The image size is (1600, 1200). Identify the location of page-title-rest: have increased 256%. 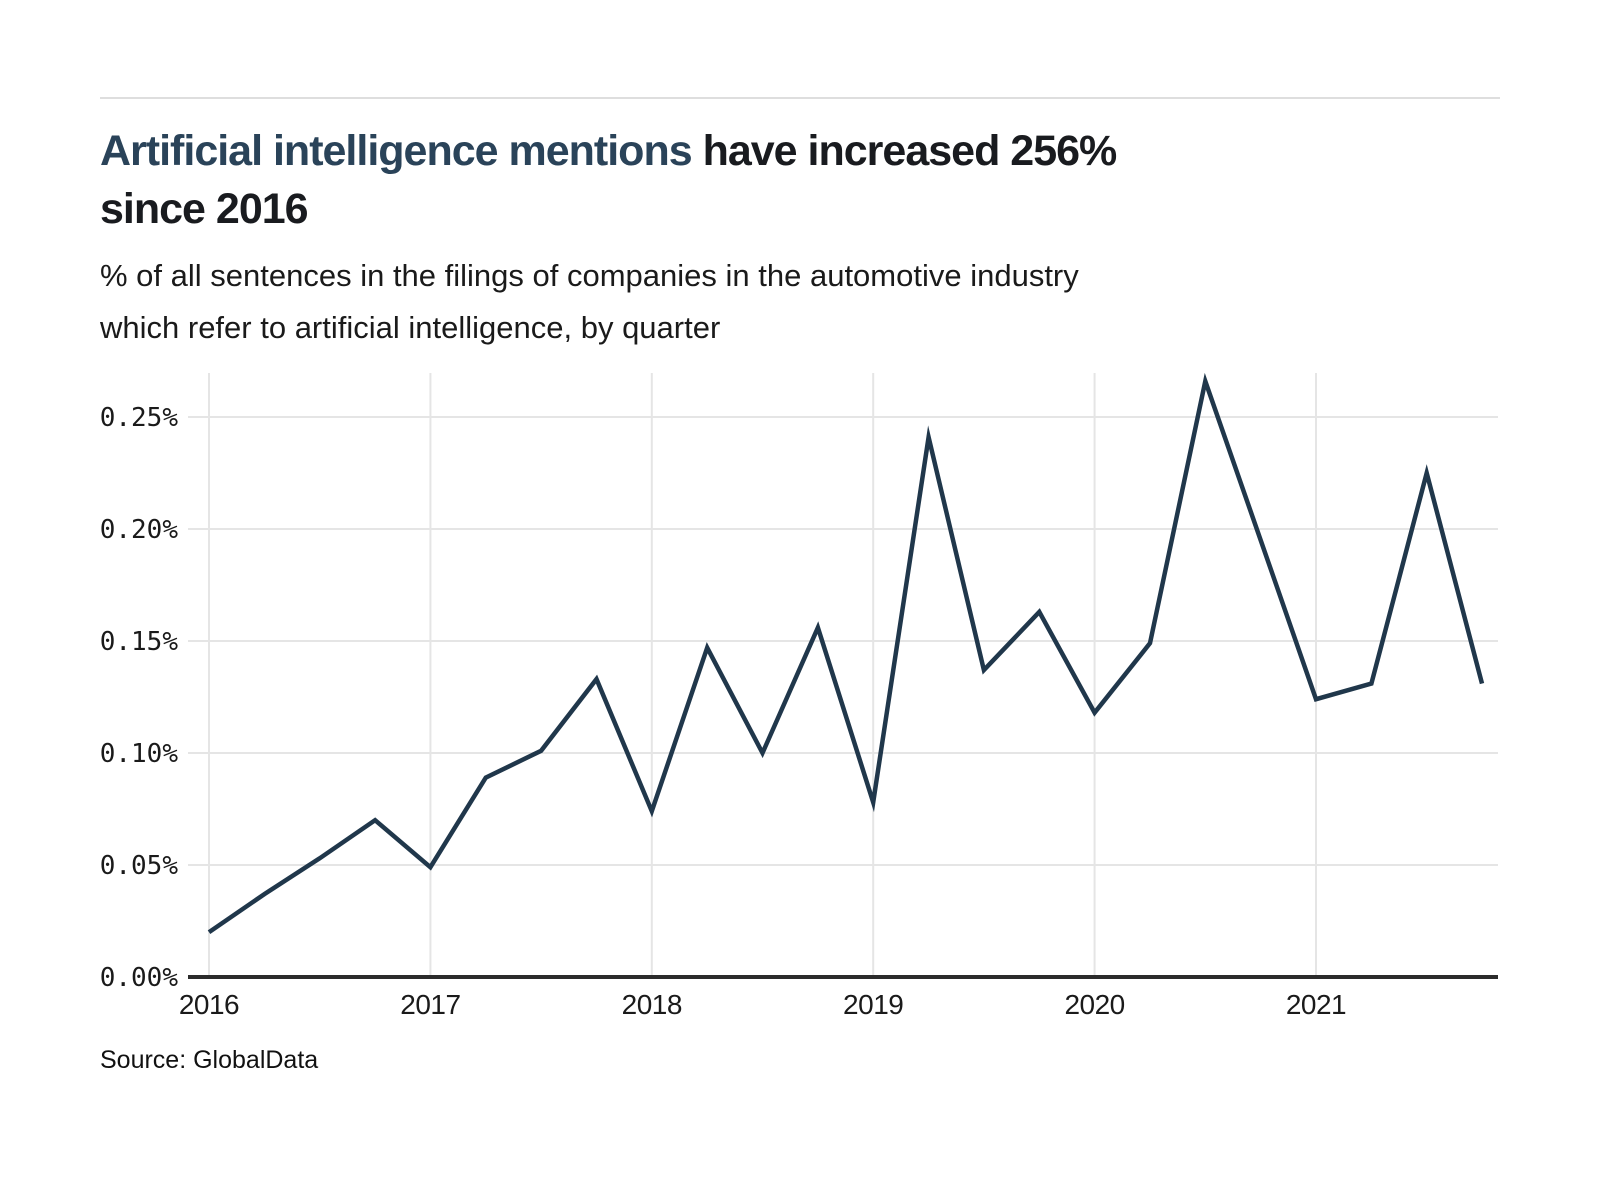
(904, 151).